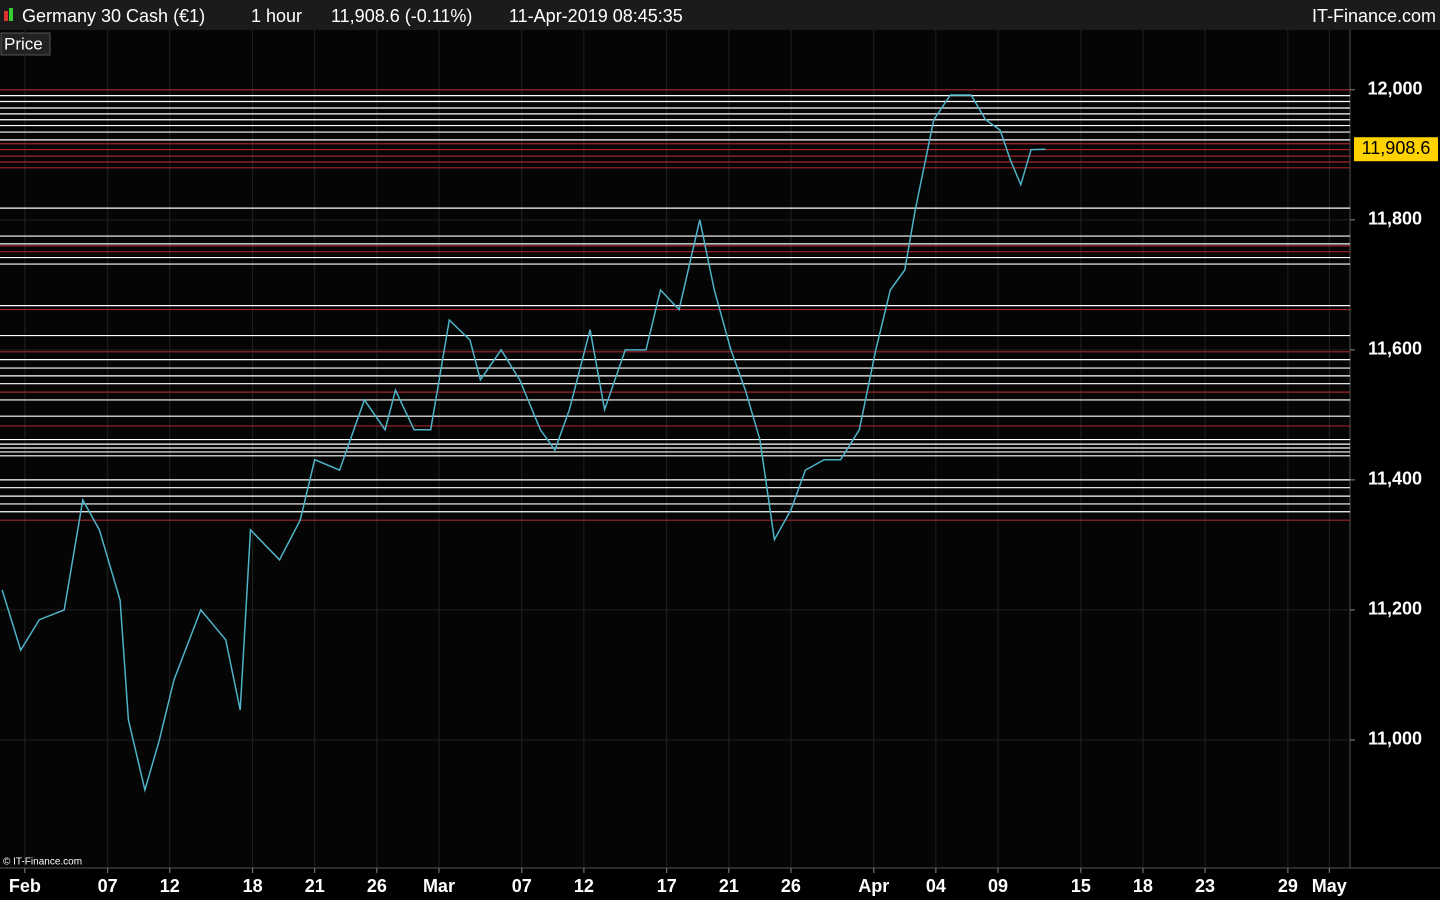 This screenshot has width=1440, height=900. I want to click on y-tick-label: 11,000, so click(1395, 739).